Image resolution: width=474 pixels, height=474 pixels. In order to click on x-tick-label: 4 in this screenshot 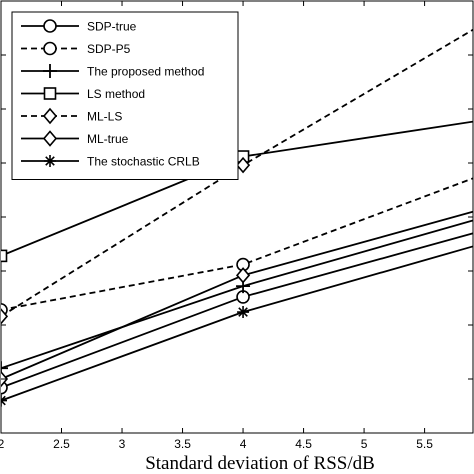, I will do `click(243, 444)`.